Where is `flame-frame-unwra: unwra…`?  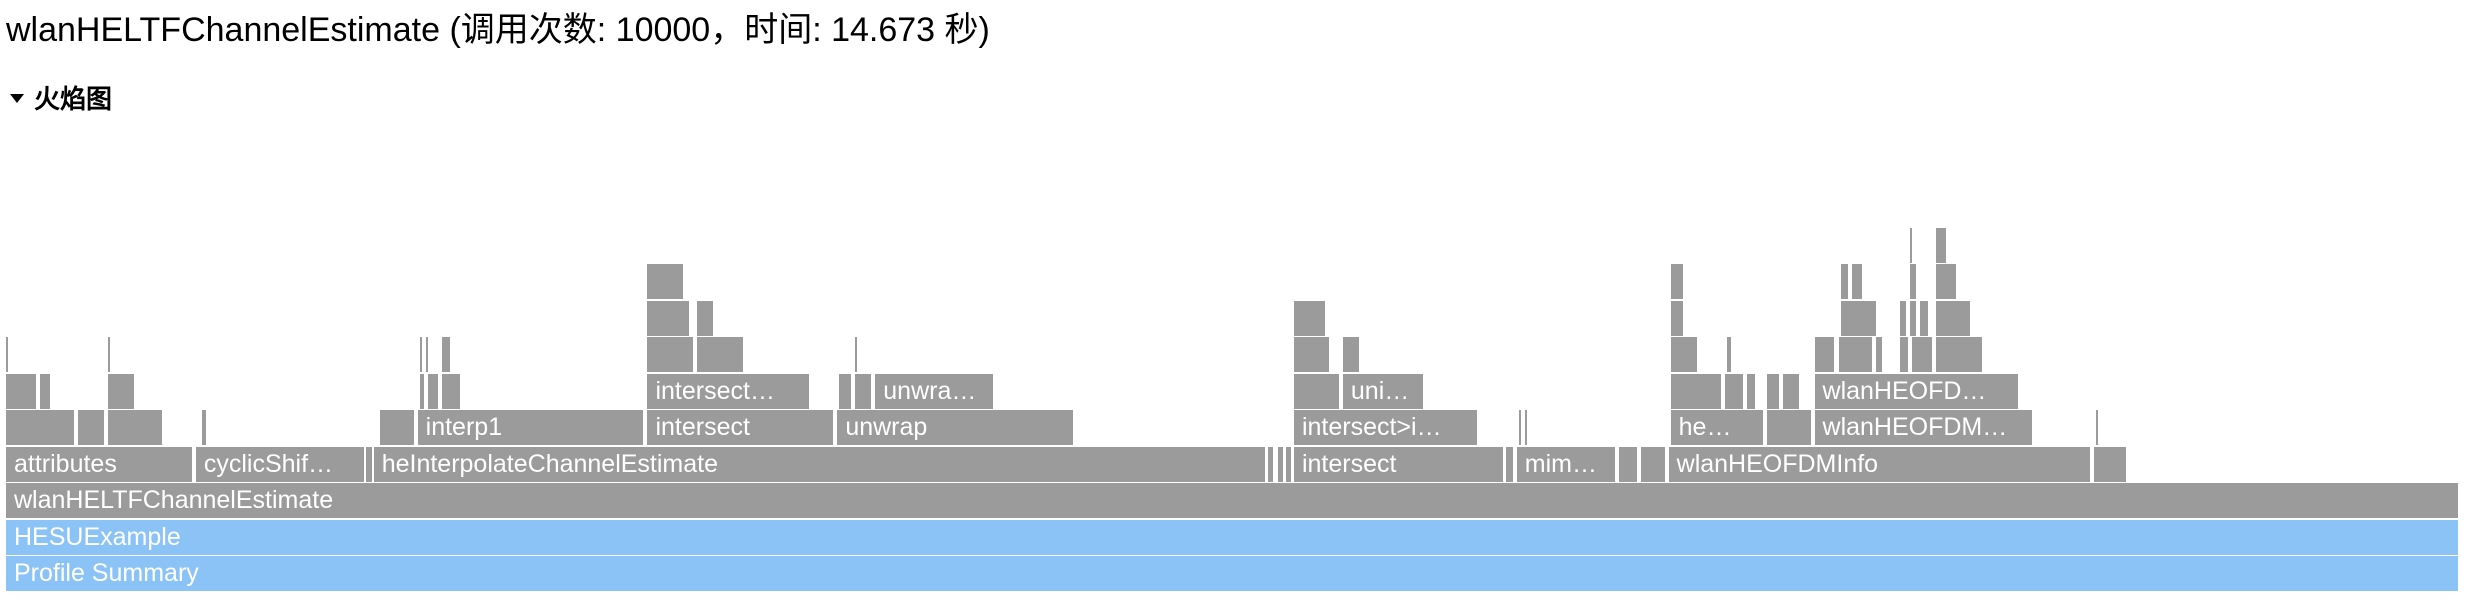 flame-frame-unwra: unwra… is located at coordinates (935, 391).